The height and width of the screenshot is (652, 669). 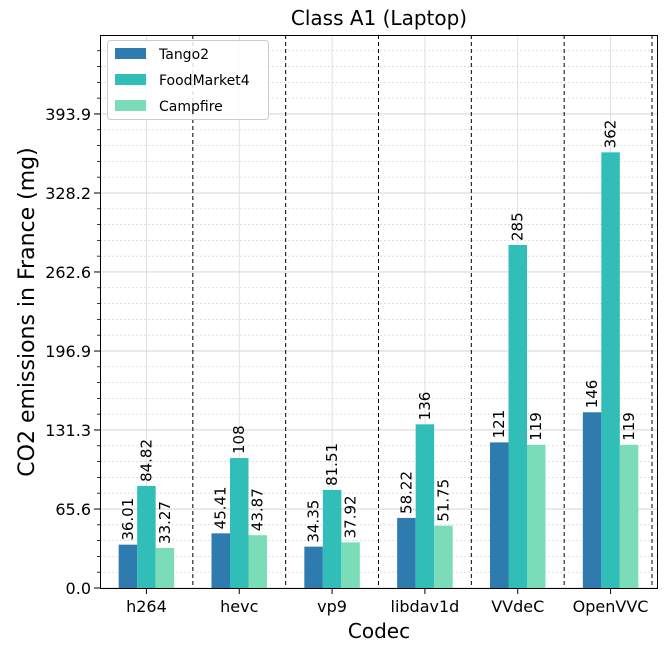 I want to click on bar-foodmarket4-h264, so click(x=146, y=536).